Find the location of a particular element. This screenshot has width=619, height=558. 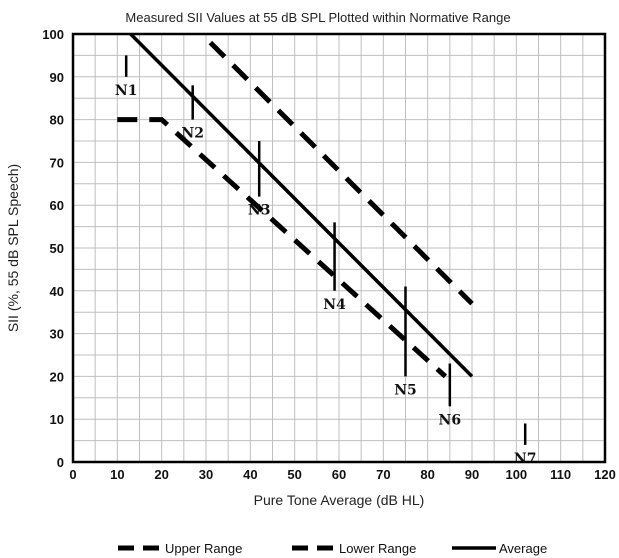

legend-label: Average is located at coordinates (523, 548).